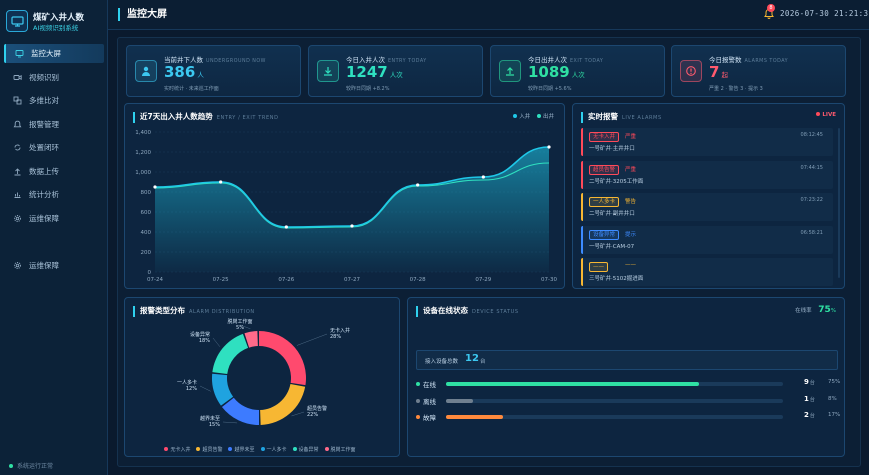 This screenshot has height=475, width=869. I want to click on alarm-item: 一人多卡 警告 07:23:22 二号矿井·副井井口, so click(707, 207).